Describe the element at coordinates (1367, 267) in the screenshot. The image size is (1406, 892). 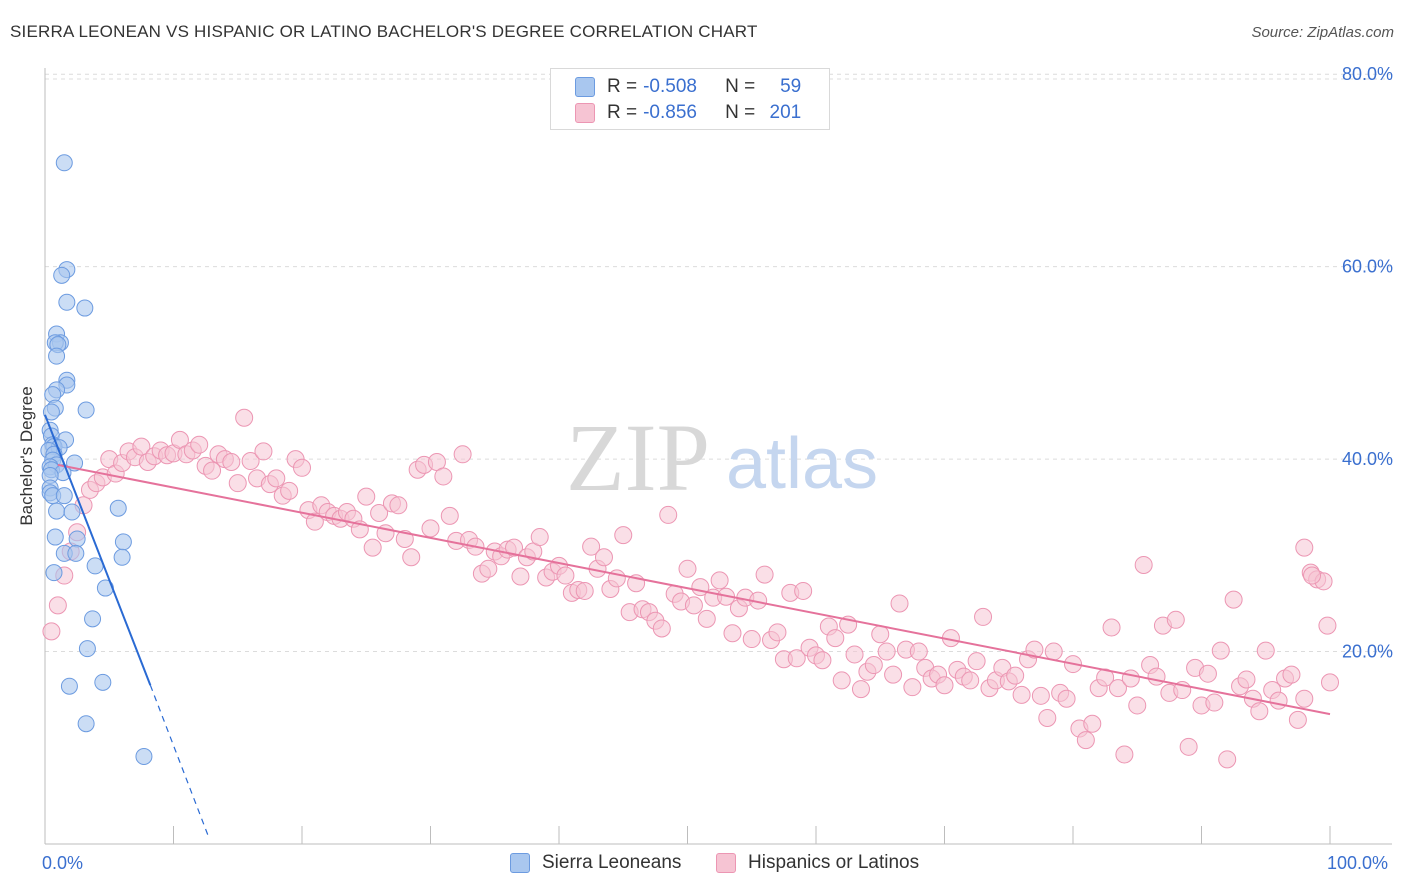
I see `y-tick-label: 60.0%` at that location.